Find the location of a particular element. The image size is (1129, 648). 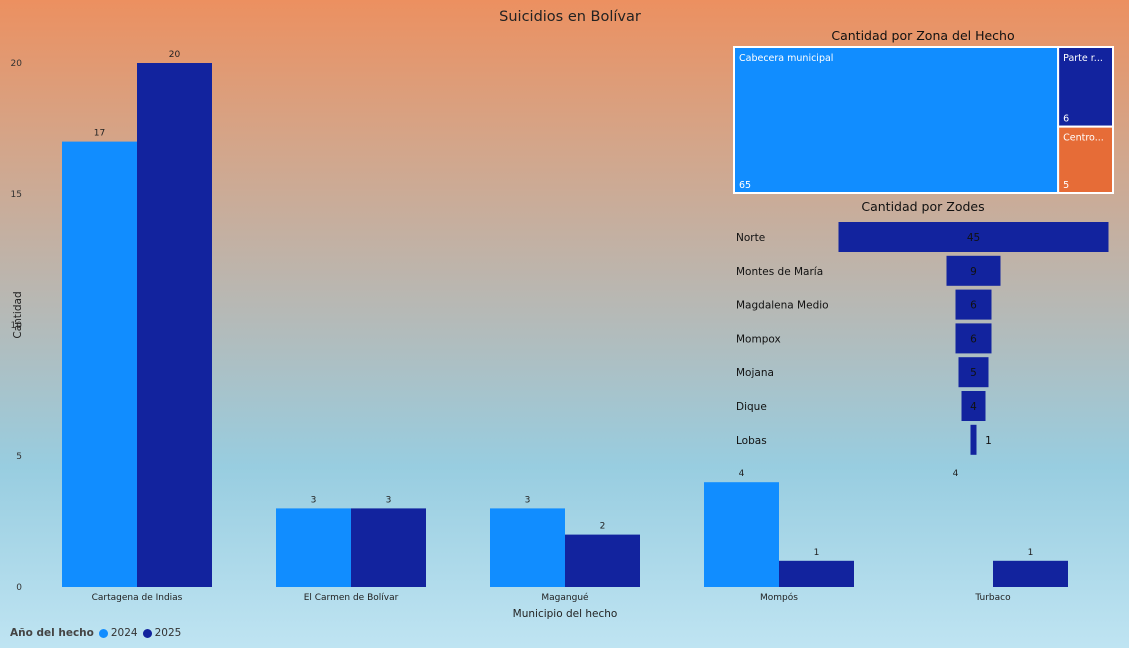

bar-2024-mompos is located at coordinates (741, 534).